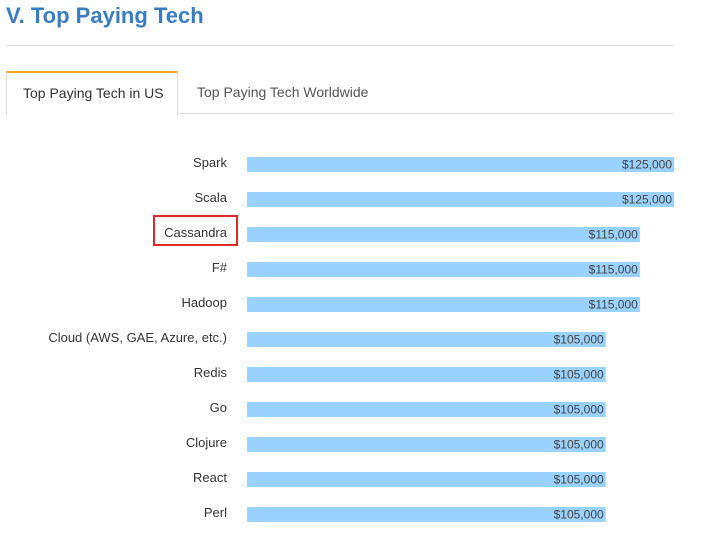 This screenshot has height=542, width=712. I want to click on value-label-cloud-aws-gae-azure-etc: $105,000, so click(579, 340).